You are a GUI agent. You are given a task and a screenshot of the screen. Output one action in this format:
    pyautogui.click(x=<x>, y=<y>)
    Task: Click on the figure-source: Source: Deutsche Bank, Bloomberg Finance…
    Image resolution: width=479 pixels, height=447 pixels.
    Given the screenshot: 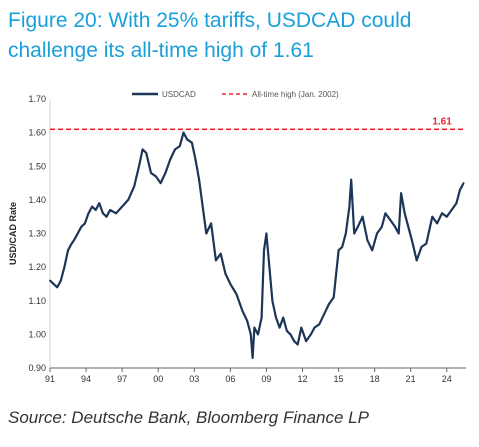 What is the action you would take?
    pyautogui.click(x=188, y=417)
    